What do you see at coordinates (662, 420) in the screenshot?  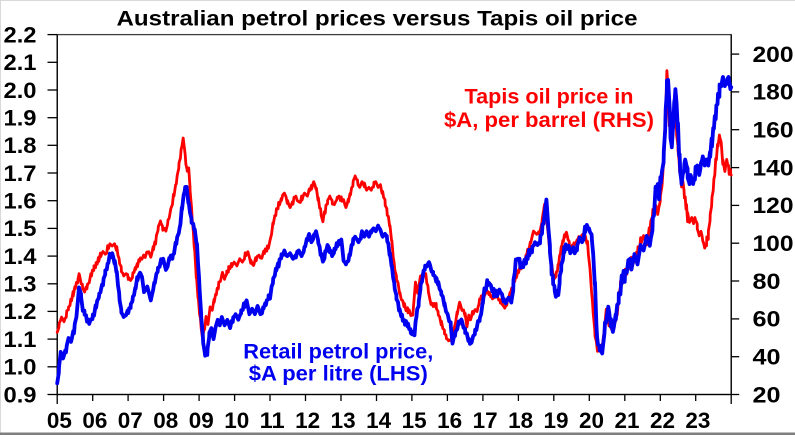 I see `svg-text: 22` at bounding box center [662, 420].